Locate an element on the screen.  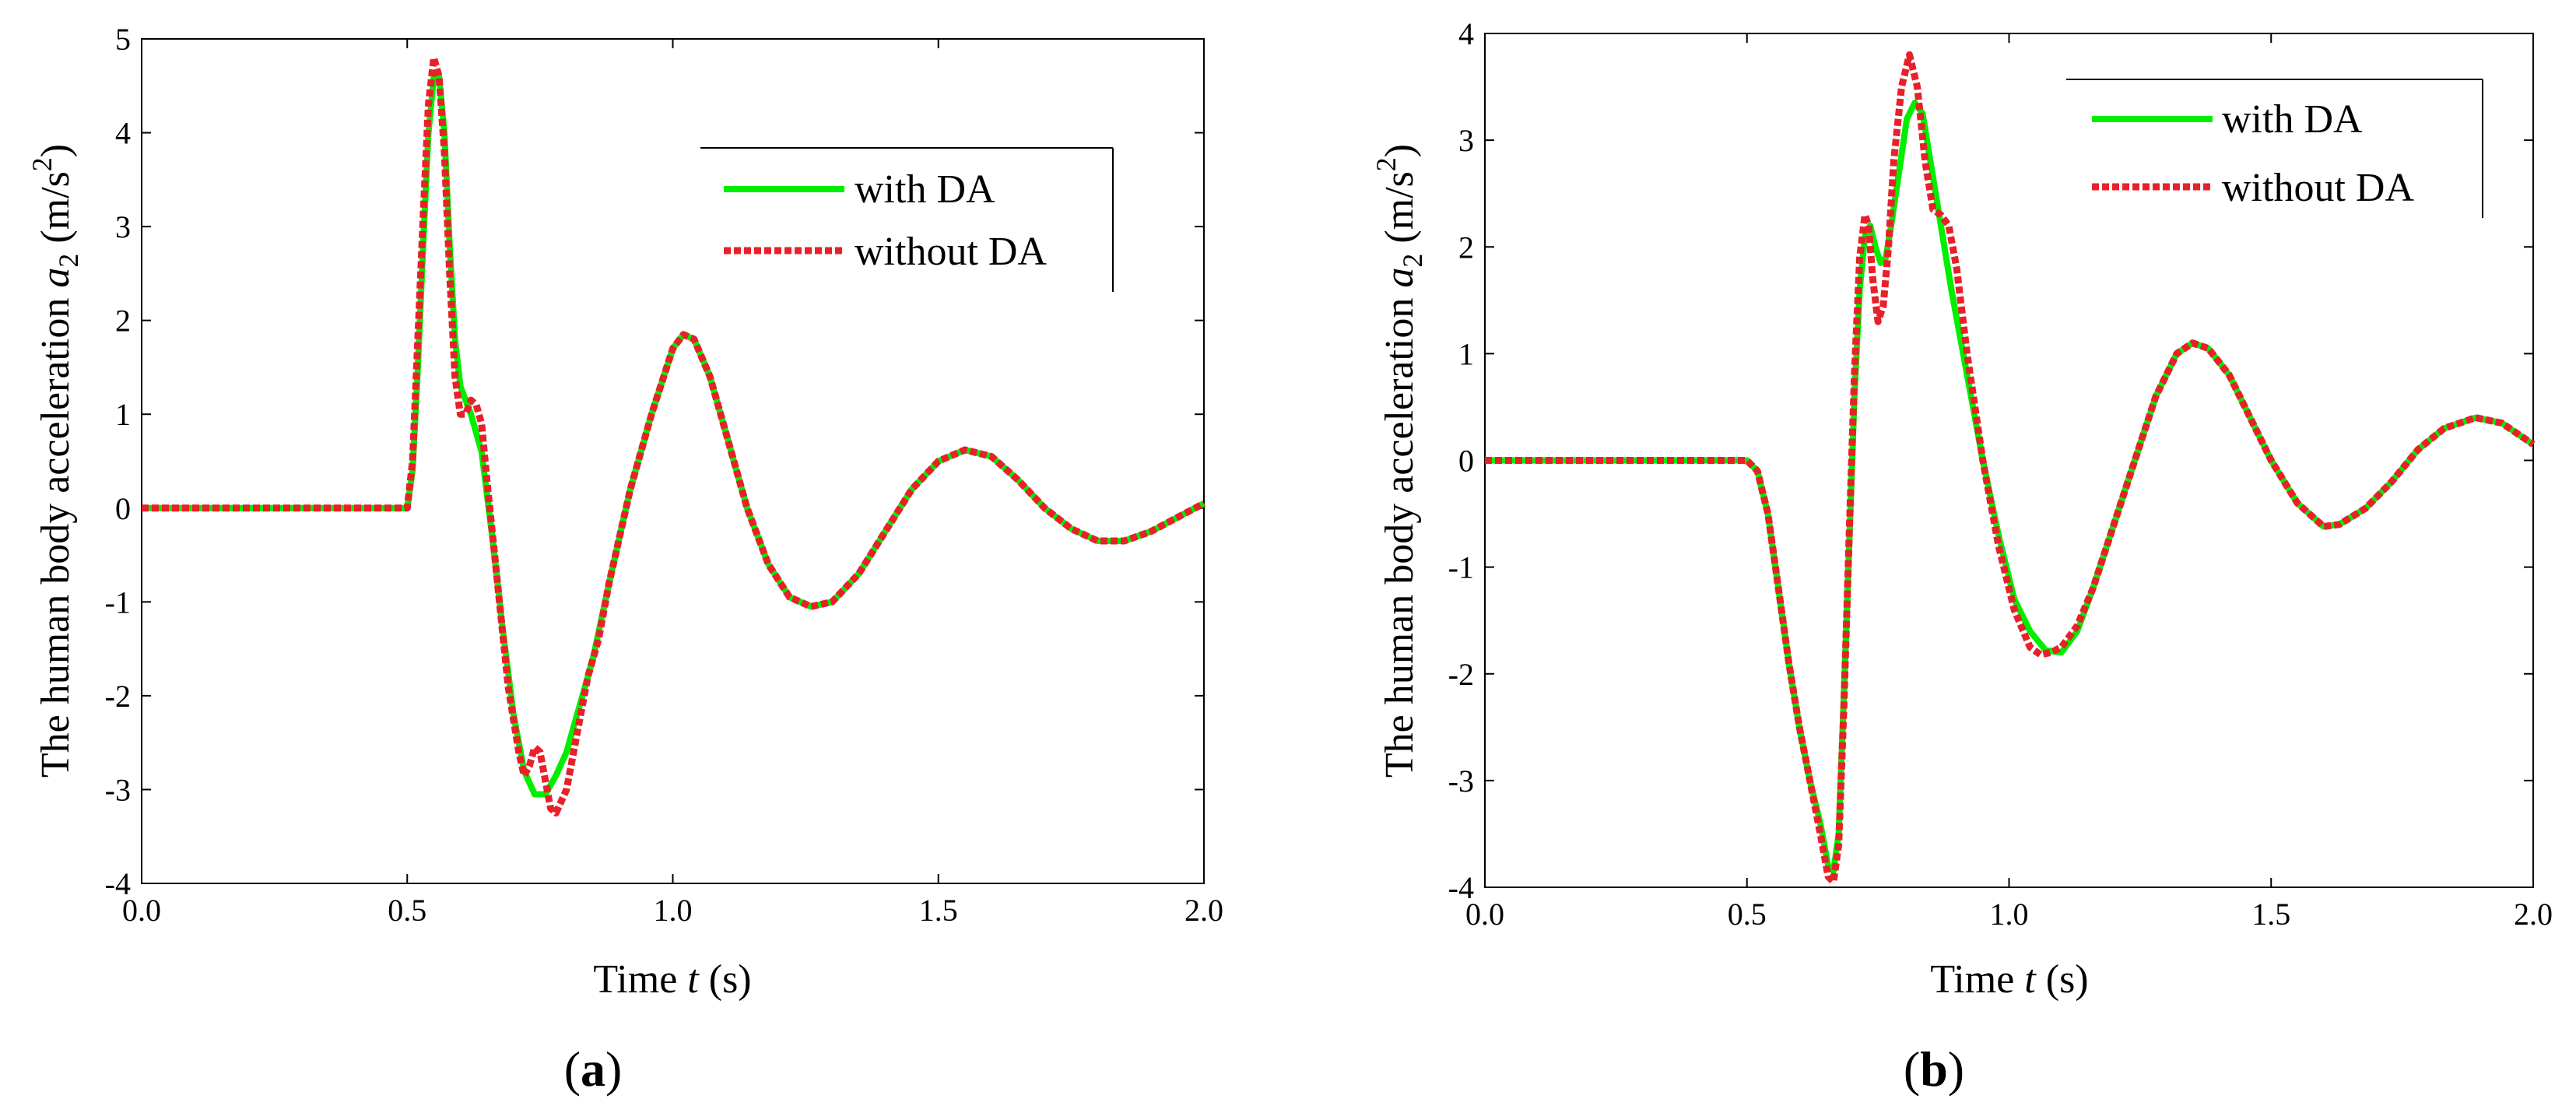
y-tick-labels-a: -4 -3 -2 -1 0 1 2 3 4 5 is located at coordinates (118, 461).